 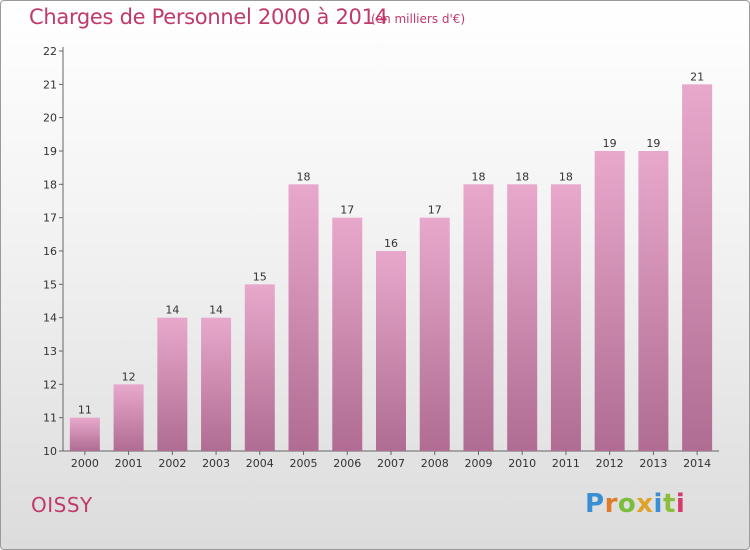 I want to click on x-tick-label: 2014, so click(x=697, y=463).